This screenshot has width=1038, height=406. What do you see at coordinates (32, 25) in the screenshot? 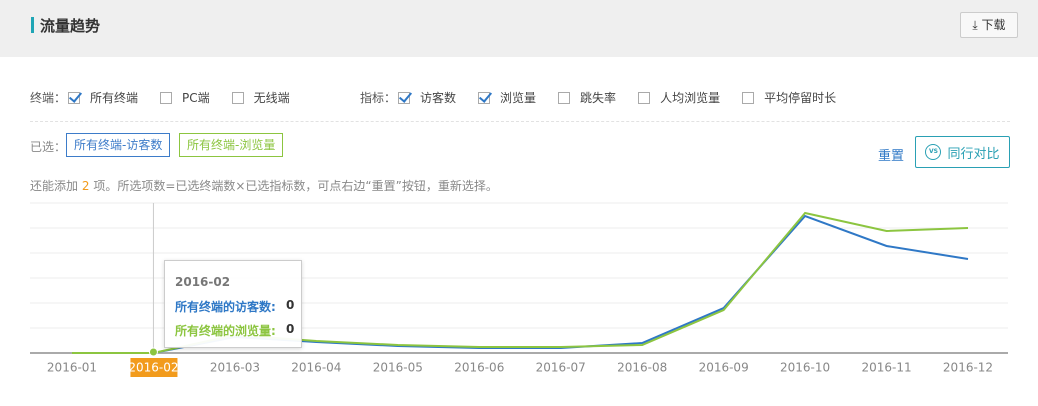
I see `title-accent` at bounding box center [32, 25].